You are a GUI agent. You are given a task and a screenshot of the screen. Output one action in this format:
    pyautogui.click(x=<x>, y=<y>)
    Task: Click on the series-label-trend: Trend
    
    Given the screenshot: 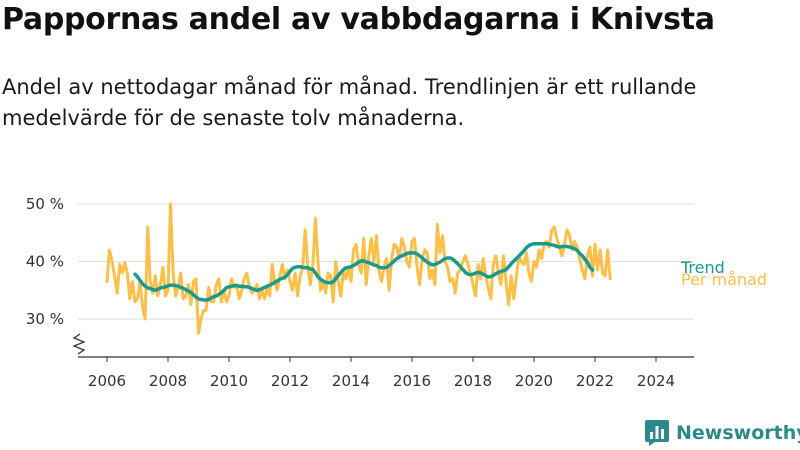 What is the action you would take?
    pyautogui.click(x=702, y=267)
    